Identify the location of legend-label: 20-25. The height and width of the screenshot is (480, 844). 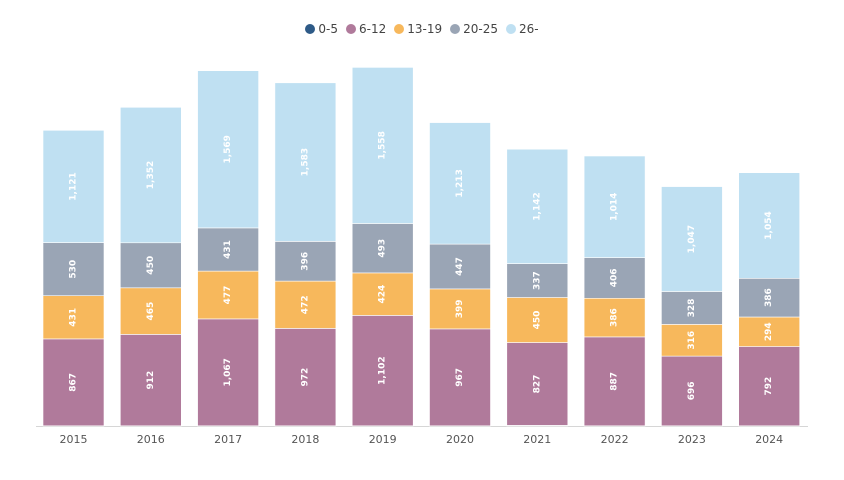
(480, 29).